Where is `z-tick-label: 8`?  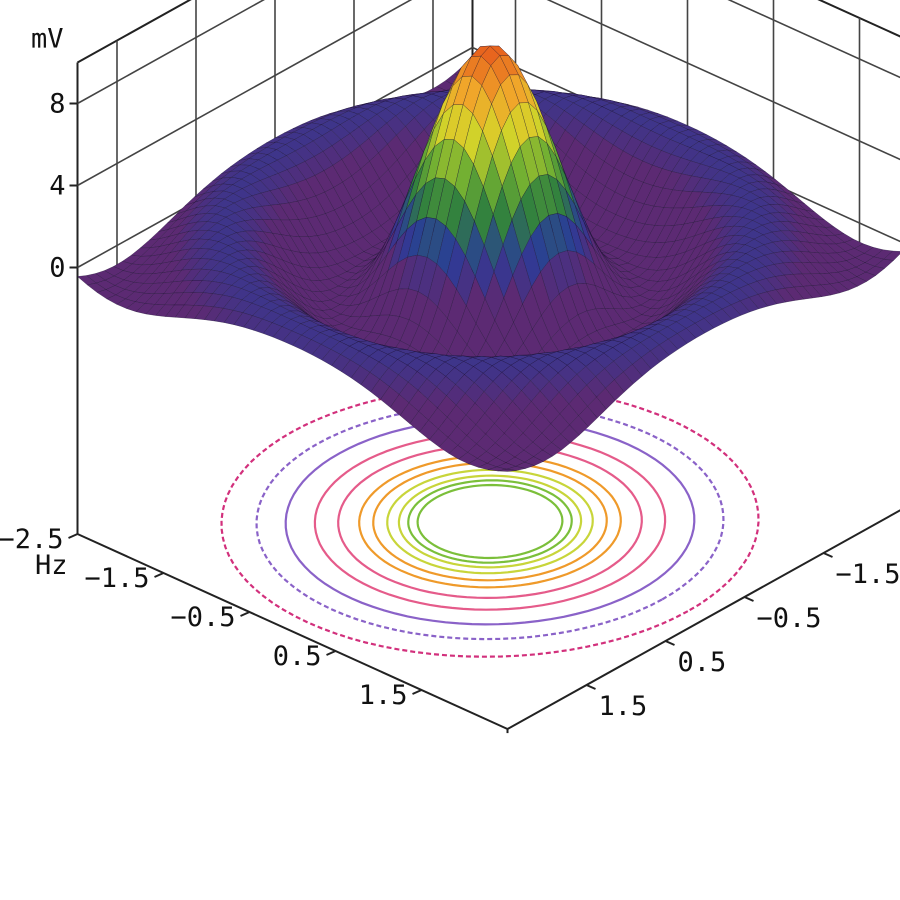
z-tick-label: 8 is located at coordinates (57, 104).